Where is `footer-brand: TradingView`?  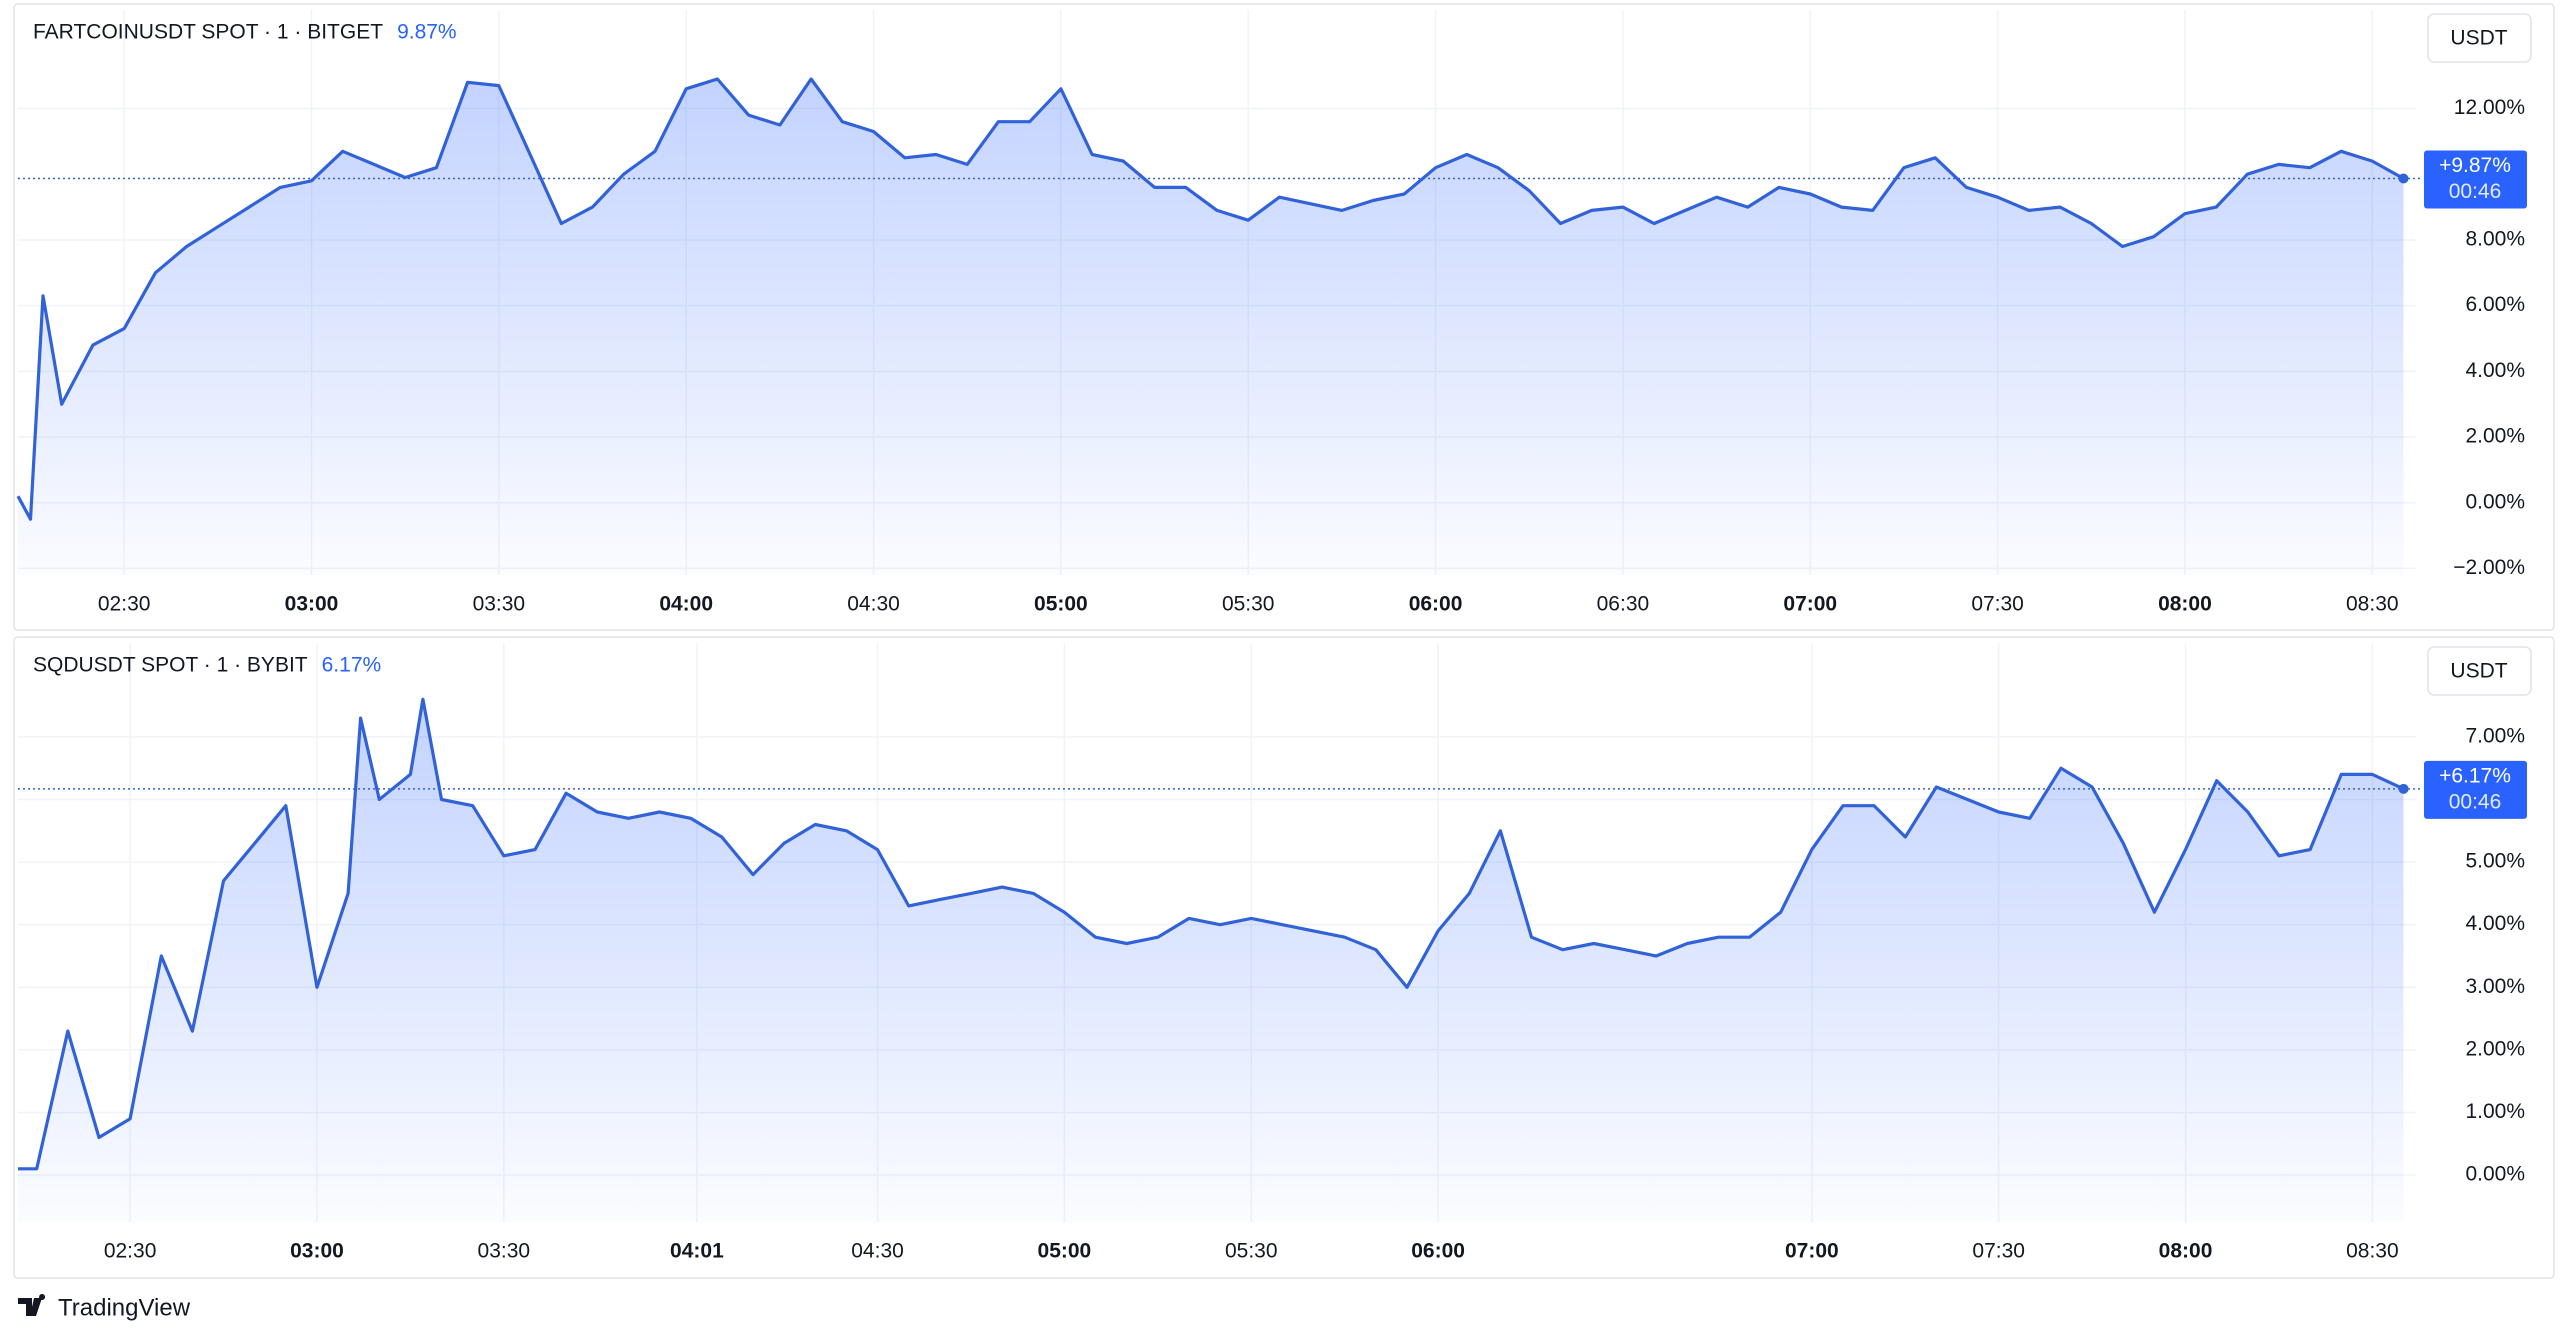 footer-brand: TradingView is located at coordinates (124, 1307).